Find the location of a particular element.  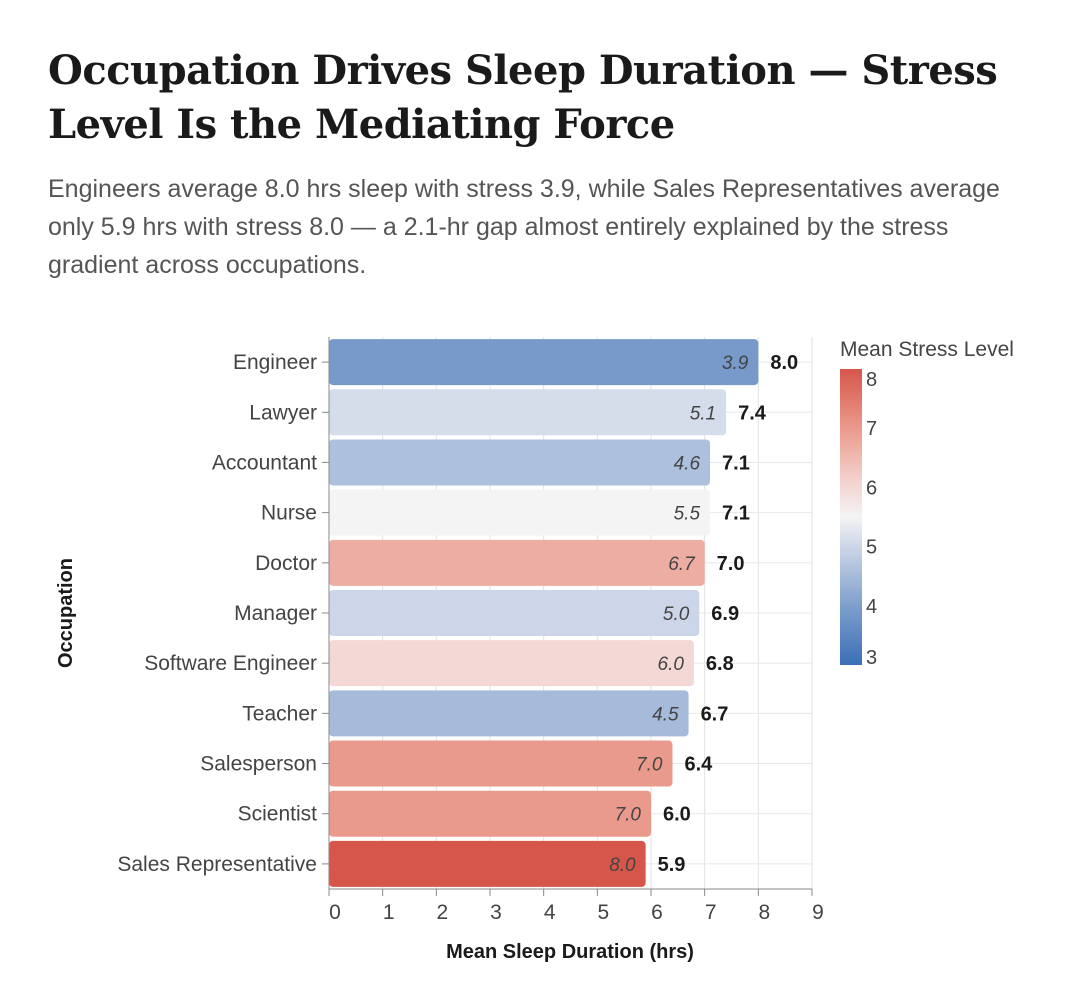

legend-tick-label-1: 7 is located at coordinates (871, 429).